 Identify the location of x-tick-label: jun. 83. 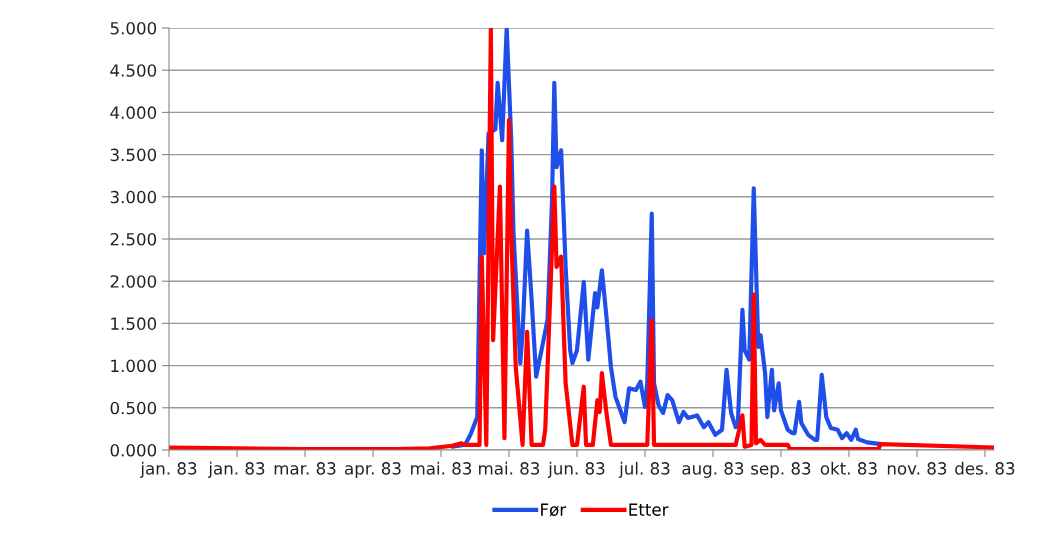
(576, 469).